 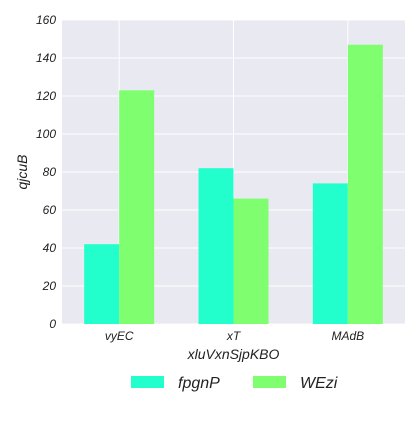 What do you see at coordinates (319, 383) in the screenshot?
I see `legend-label: WEzi` at bounding box center [319, 383].